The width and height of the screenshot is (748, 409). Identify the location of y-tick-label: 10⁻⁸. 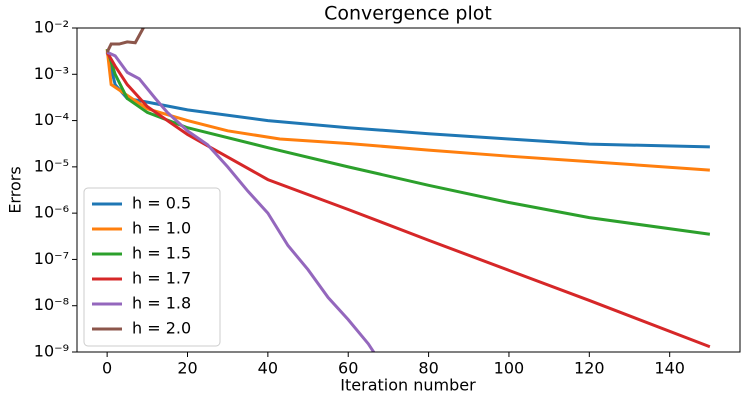
(51, 304).